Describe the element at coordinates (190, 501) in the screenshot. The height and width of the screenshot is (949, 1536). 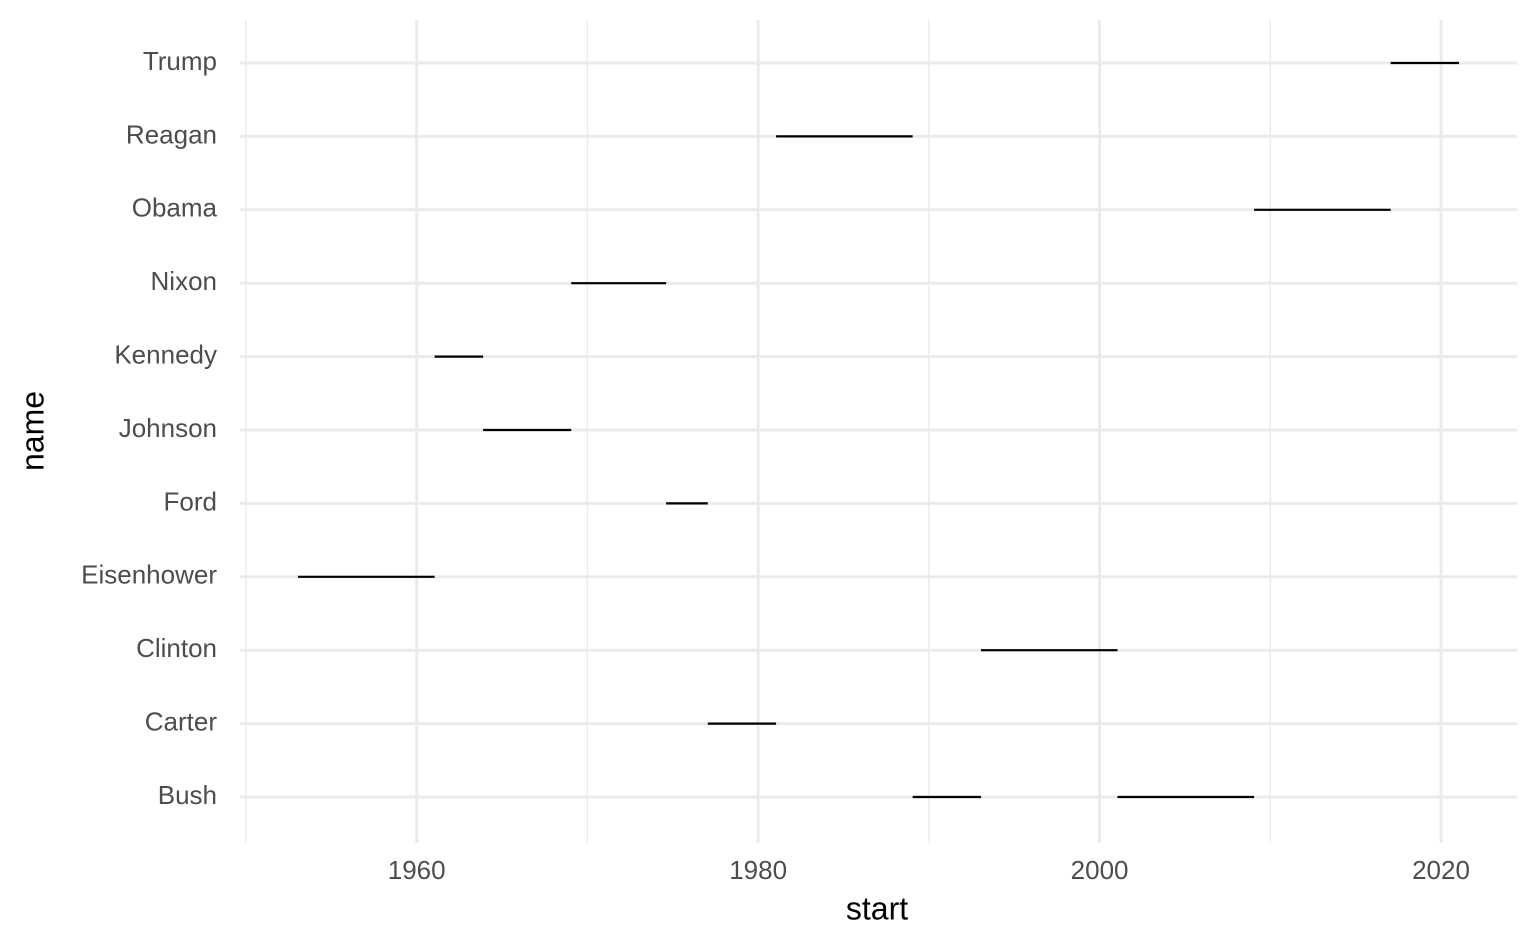
I see `y-tick-label: Ford` at that location.